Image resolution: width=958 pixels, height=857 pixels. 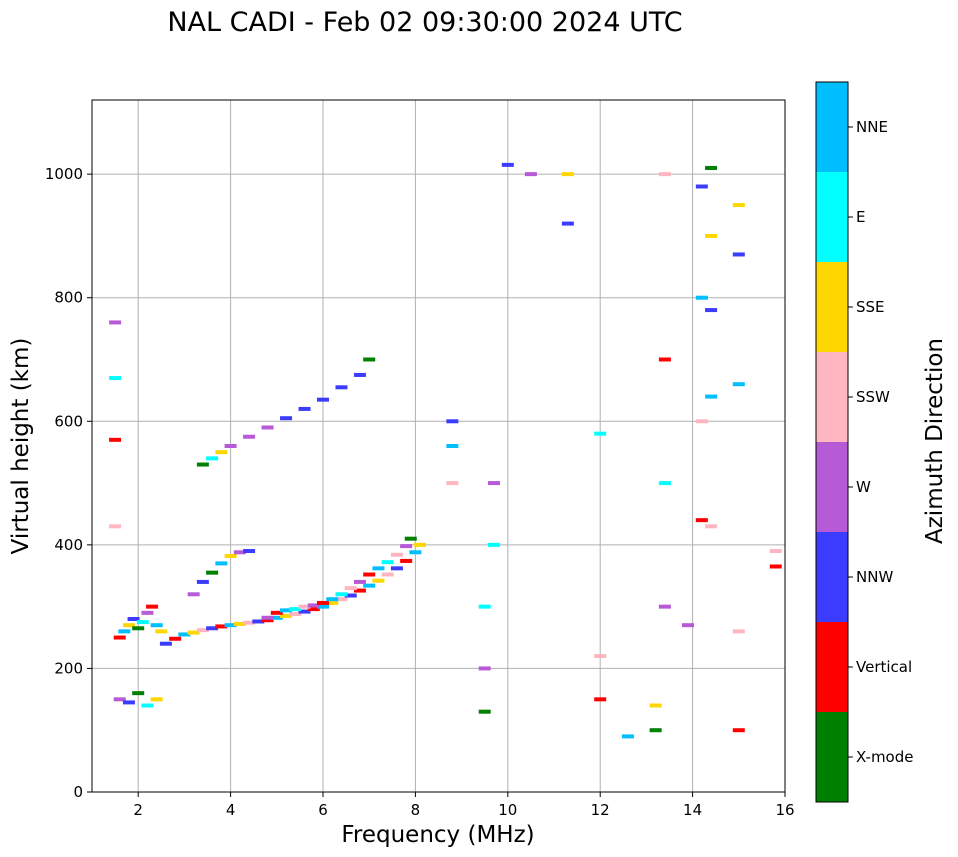 What do you see at coordinates (864, 442) in the screenshot?
I see `colorbar: X-mode Vertical NNW W SSW SSE E NNE` at bounding box center [864, 442].